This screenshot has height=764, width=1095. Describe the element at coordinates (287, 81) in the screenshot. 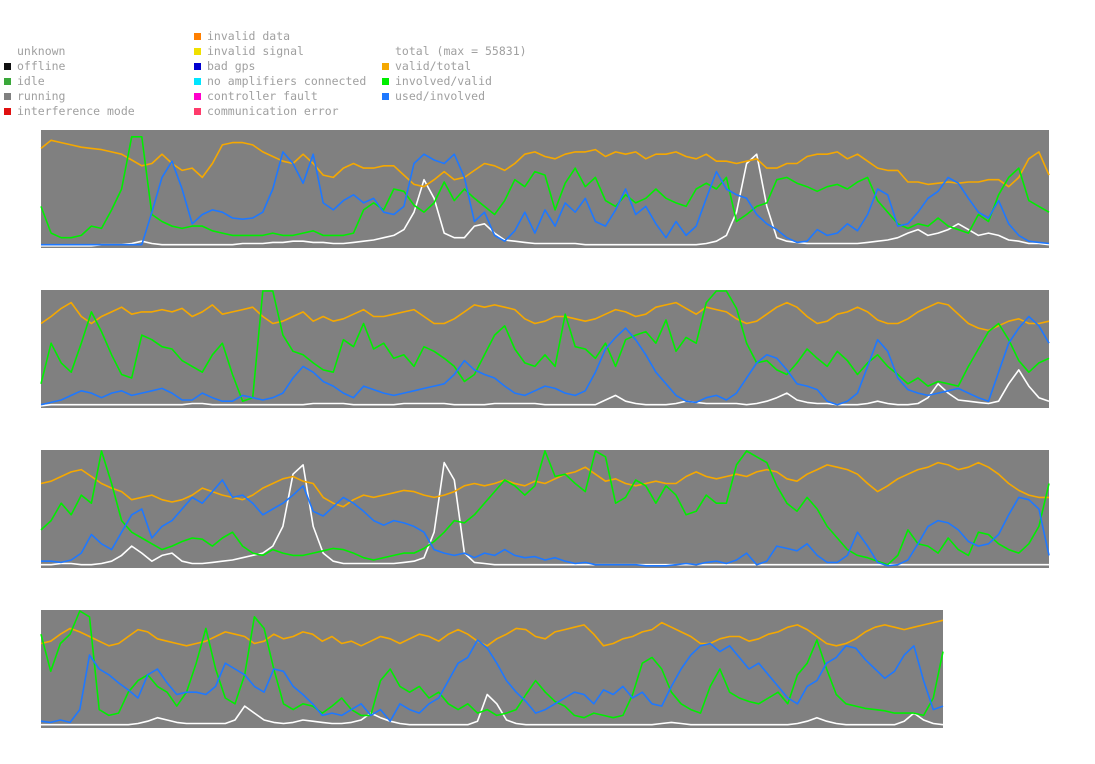

I see `legend-label: no amplifiers connected` at that location.